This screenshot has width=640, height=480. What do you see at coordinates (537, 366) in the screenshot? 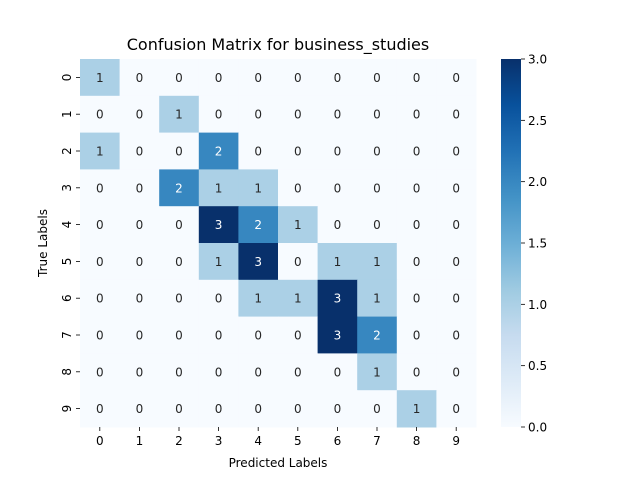
I see `colorbar-tick-label: 0.5` at bounding box center [537, 366].